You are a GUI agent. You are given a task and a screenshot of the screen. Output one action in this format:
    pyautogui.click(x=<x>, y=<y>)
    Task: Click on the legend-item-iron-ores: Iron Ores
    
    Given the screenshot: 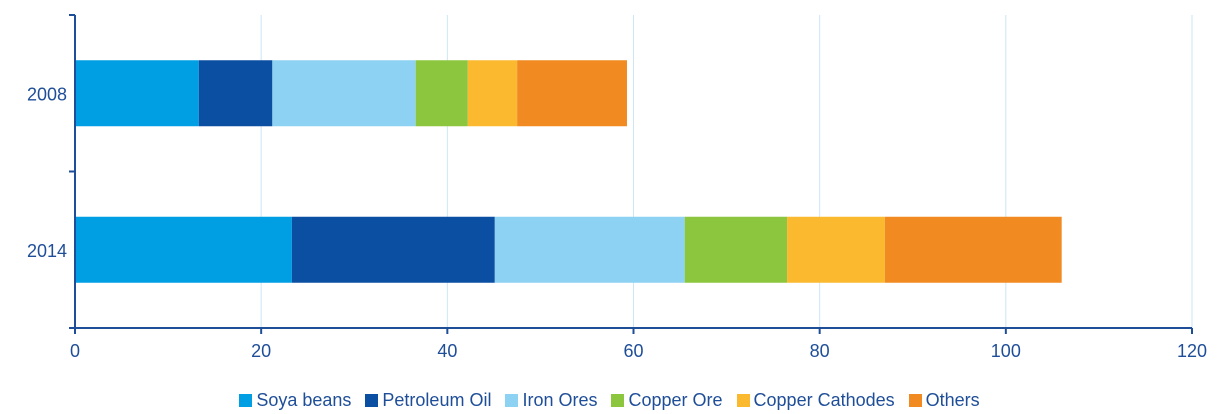 What is the action you would take?
    pyautogui.click(x=551, y=400)
    